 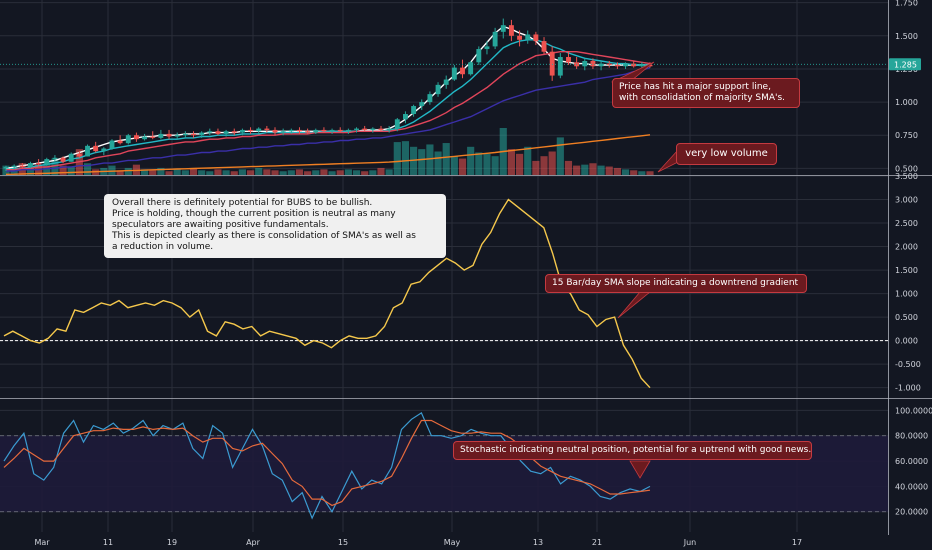 What do you see at coordinates (906, 247) in the screenshot?
I see `y-tick-label: 2.000` at bounding box center [906, 247].